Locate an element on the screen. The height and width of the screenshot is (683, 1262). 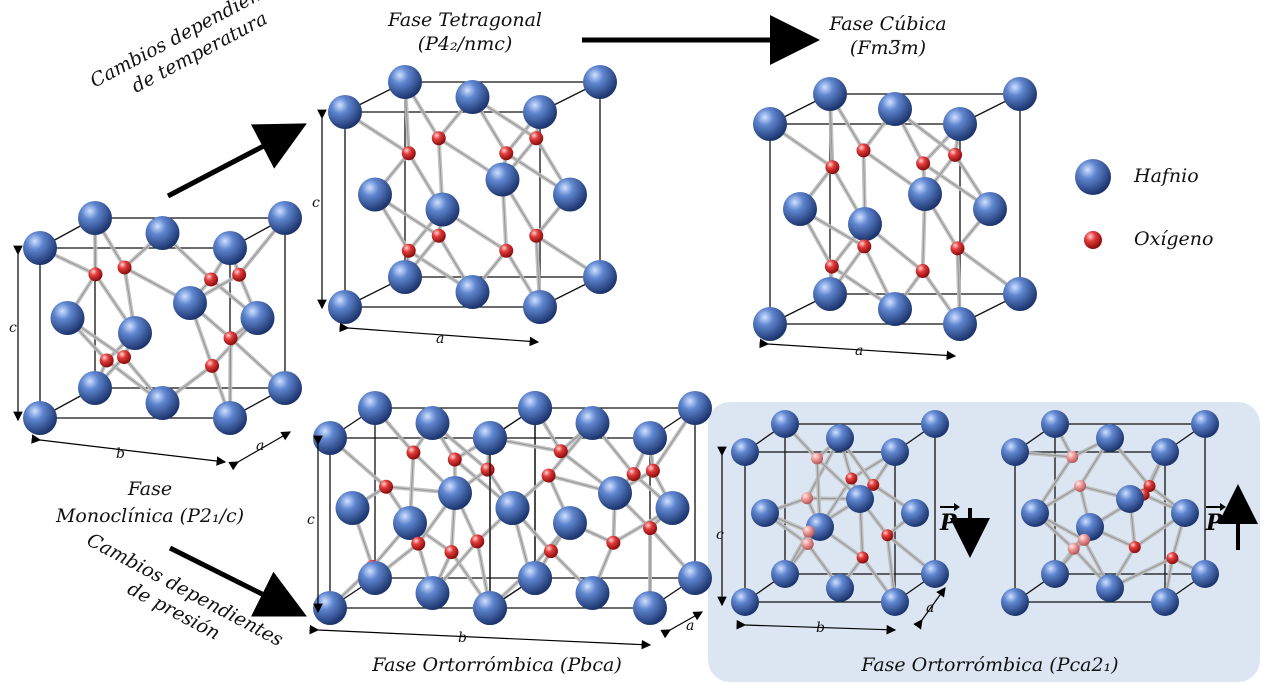
monoclinic-cell is located at coordinates (157, 336).